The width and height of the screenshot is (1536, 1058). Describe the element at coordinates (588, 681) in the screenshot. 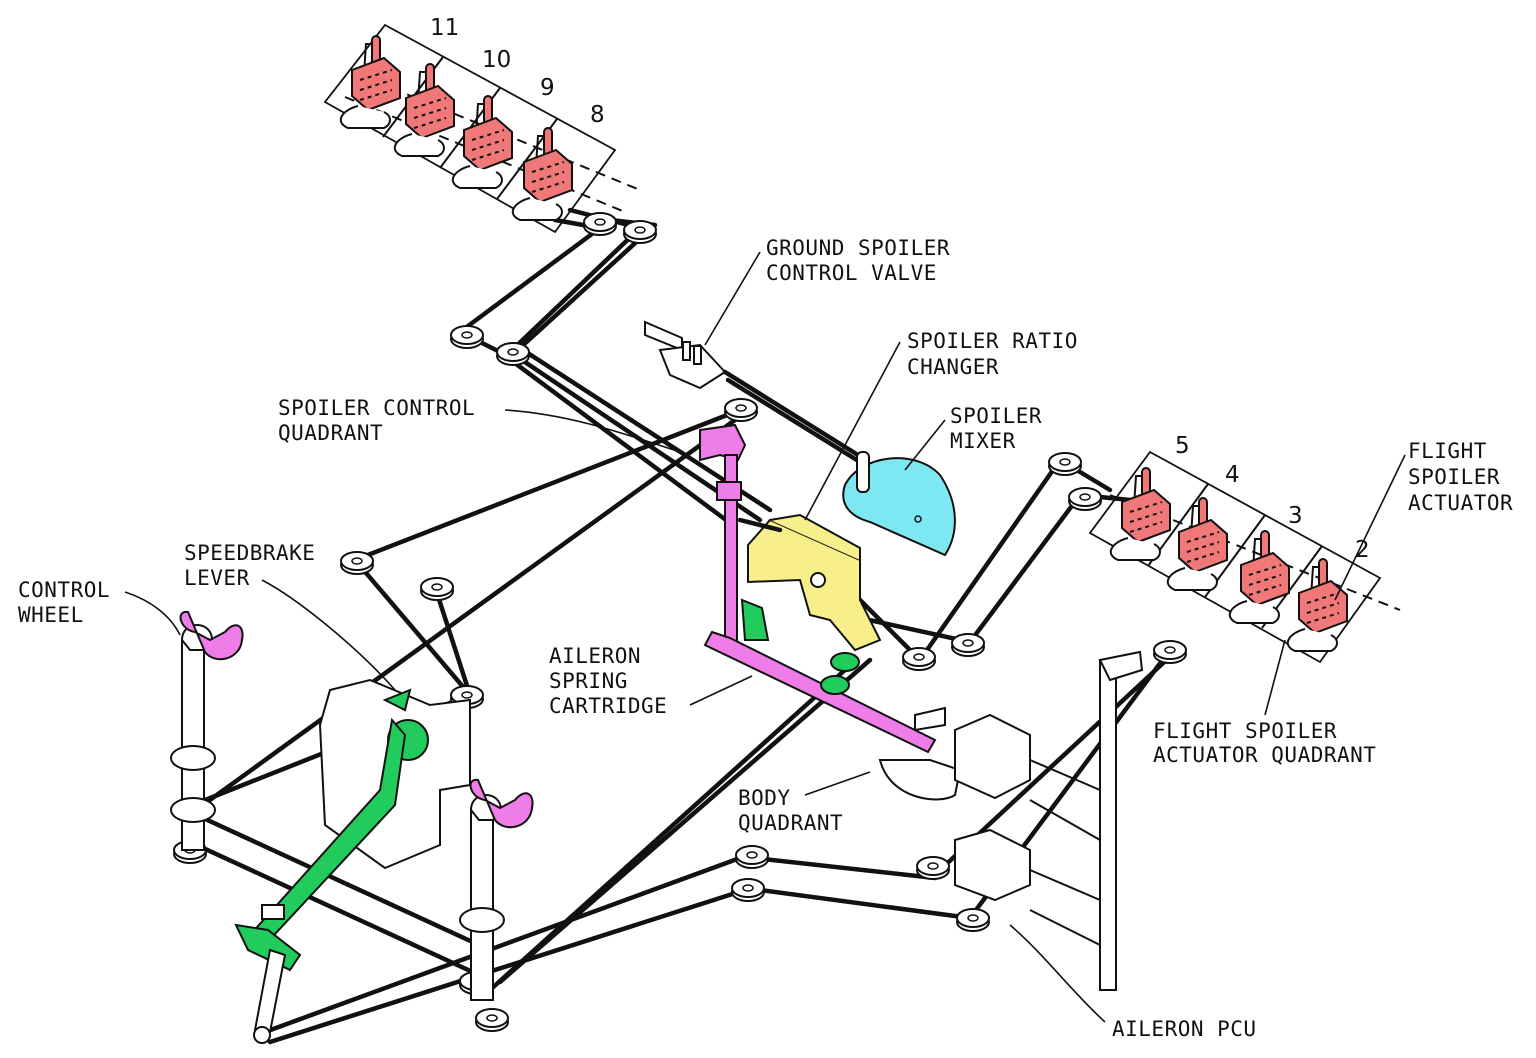

I see `label-aileron-spring-cartridge-line2: SPRING` at that location.